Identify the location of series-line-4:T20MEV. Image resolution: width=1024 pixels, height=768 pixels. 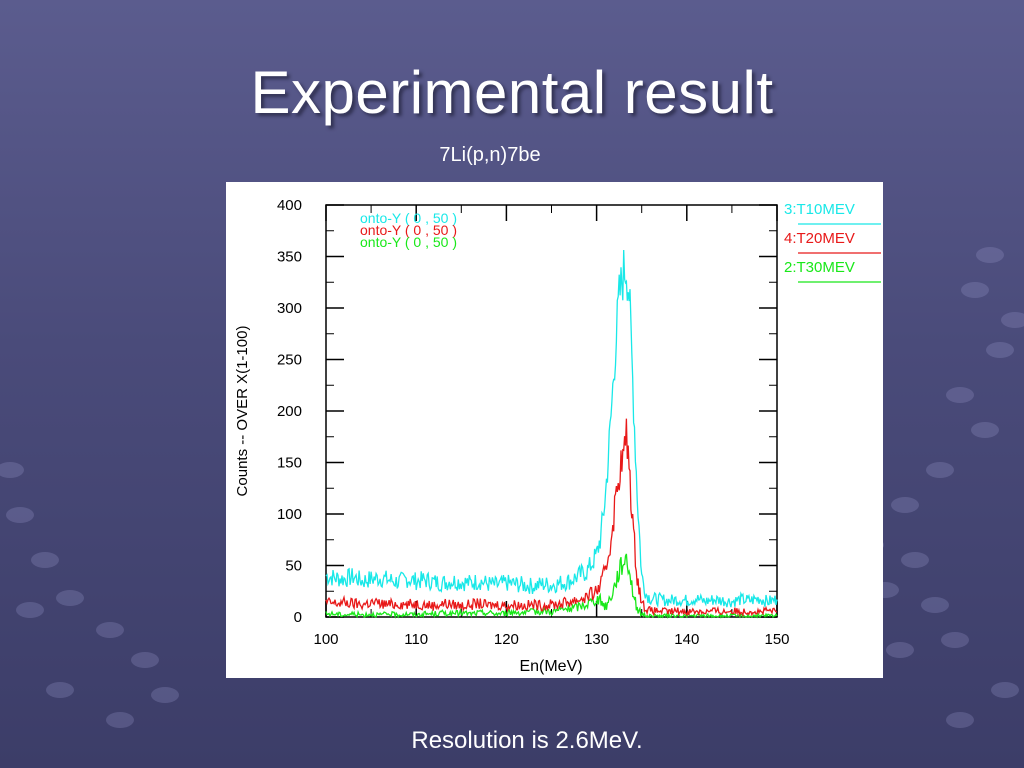
(551, 518).